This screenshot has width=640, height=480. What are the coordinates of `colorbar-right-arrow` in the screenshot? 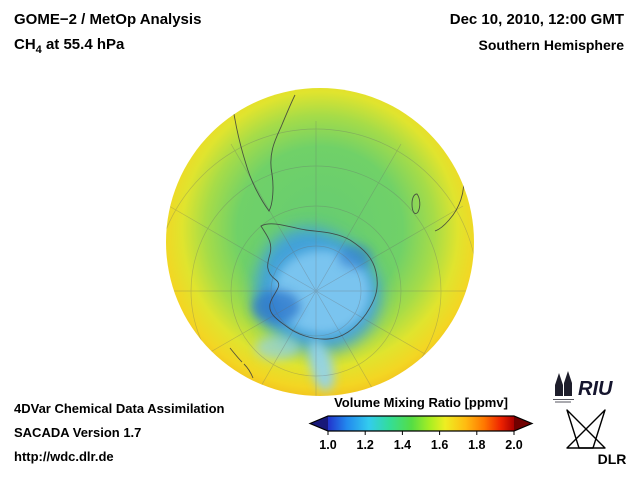 It's located at (523, 423).